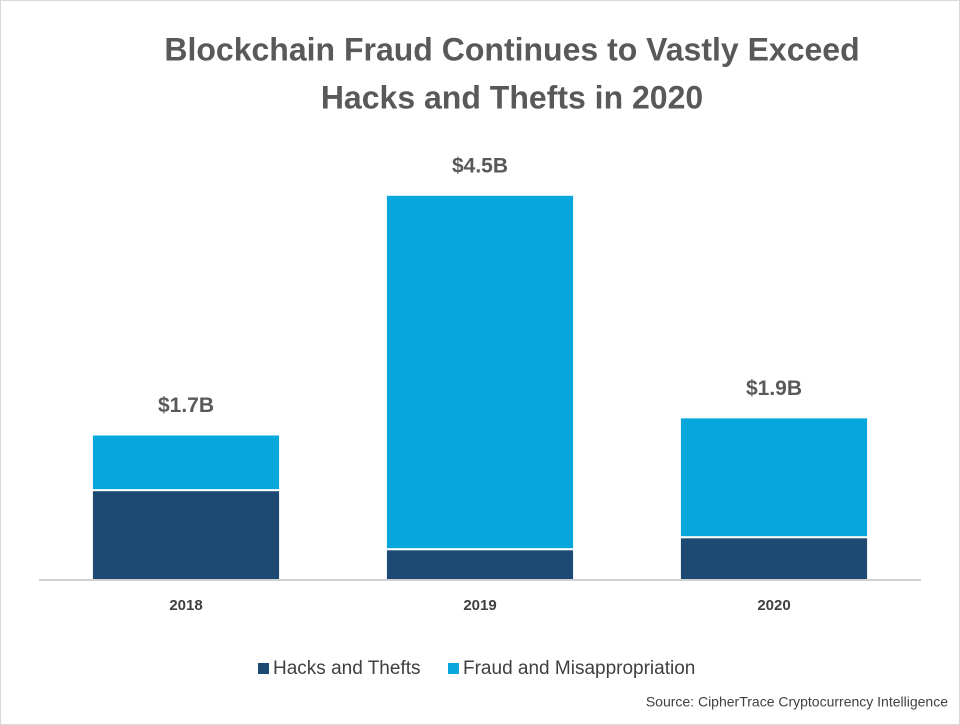 The height and width of the screenshot is (725, 960). I want to click on total-label: $1.7B, so click(186, 405).